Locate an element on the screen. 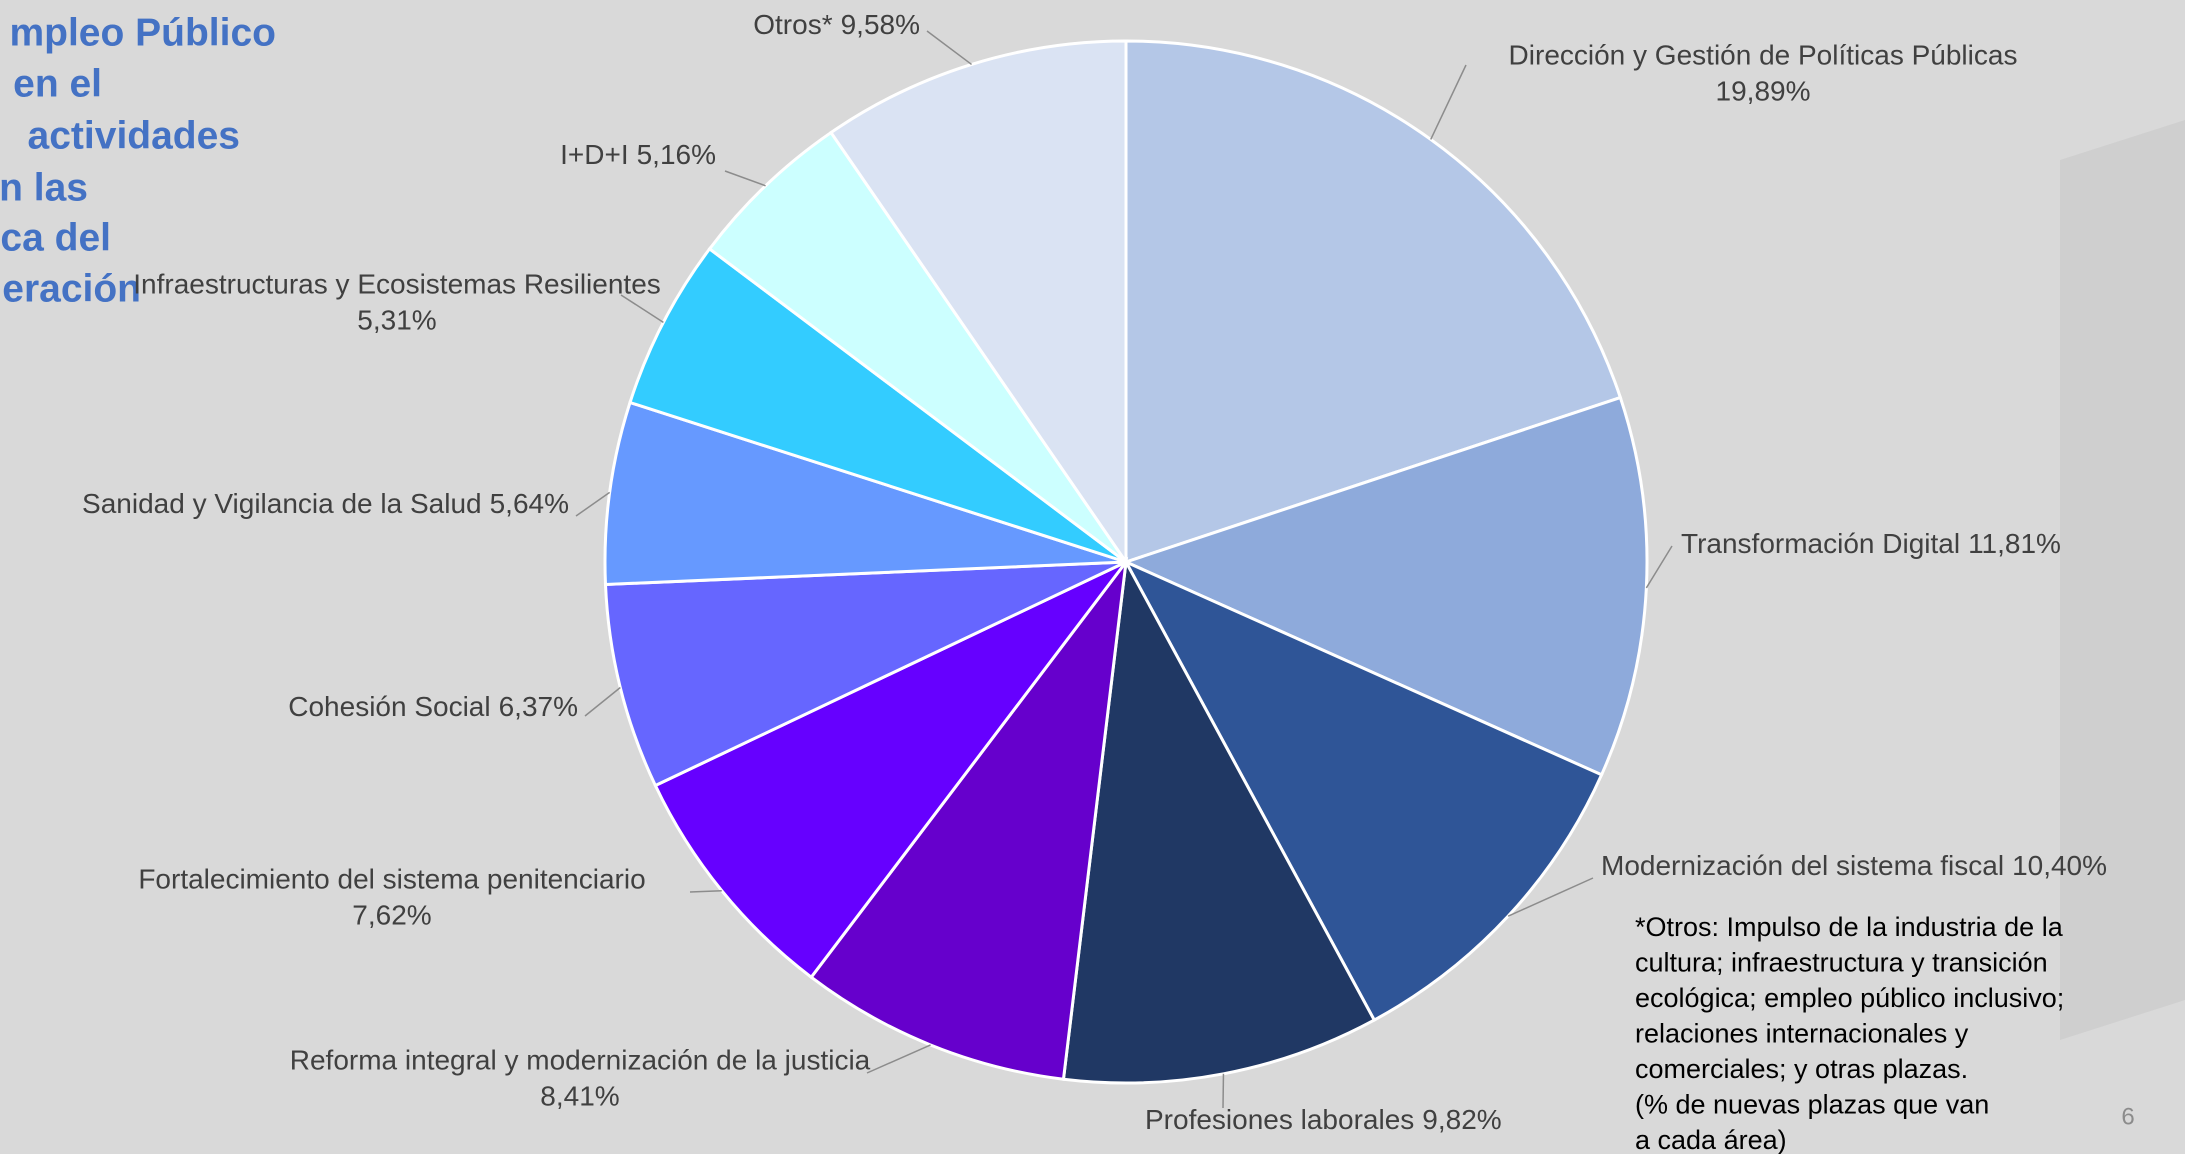  page-number: 6 is located at coordinates (2127, 1116).